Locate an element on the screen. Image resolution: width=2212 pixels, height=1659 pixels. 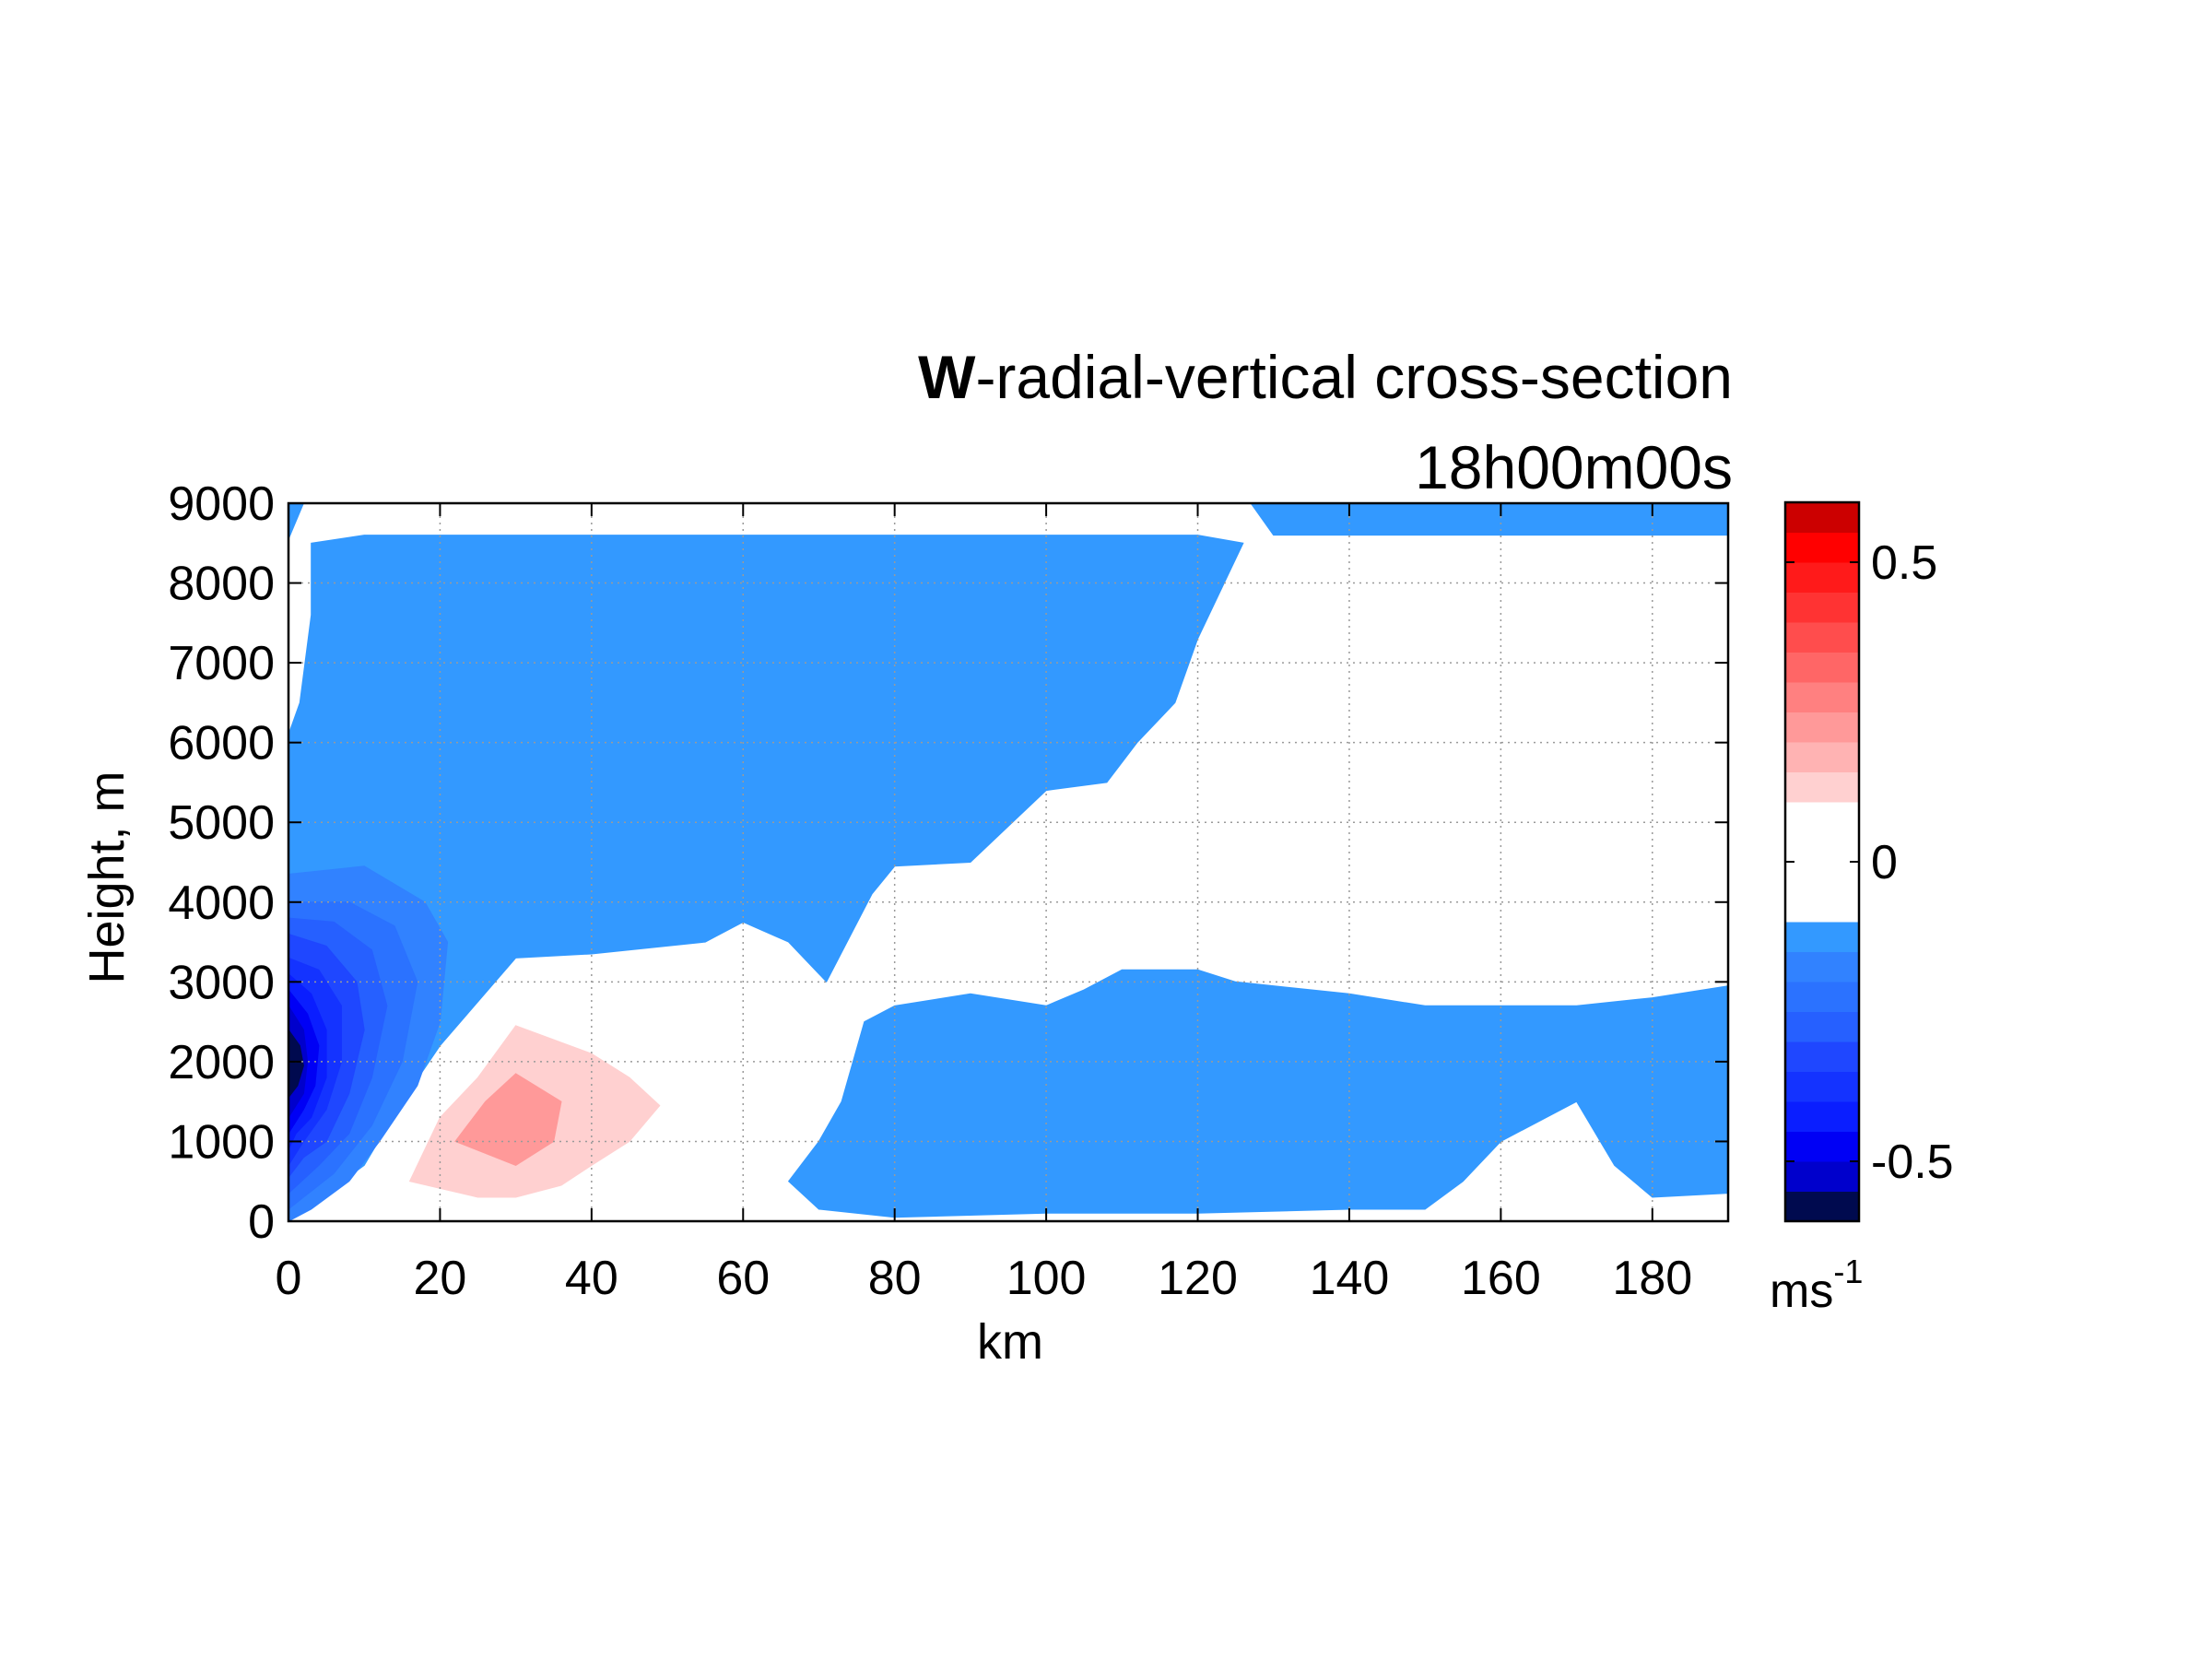
colorbar-tick-label: 0 is located at coordinates (1884, 862).